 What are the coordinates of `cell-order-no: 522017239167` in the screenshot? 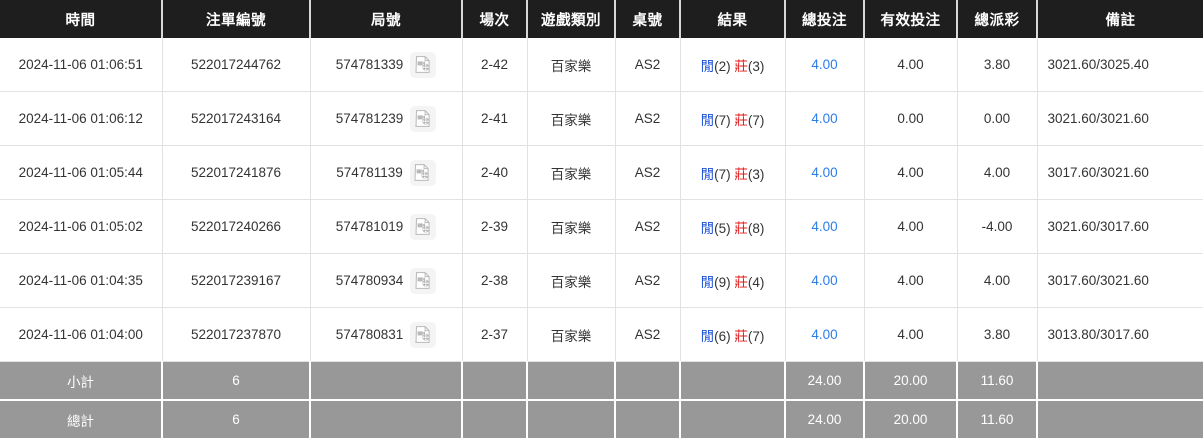 It's located at (236, 281).